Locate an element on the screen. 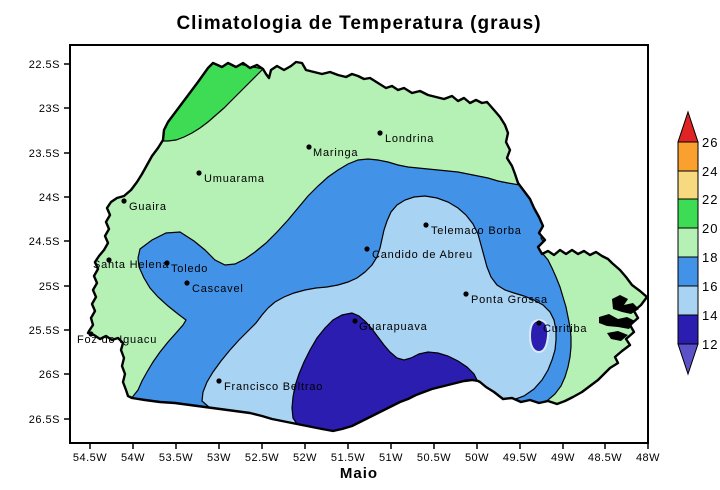 The height and width of the screenshot is (490, 720). x-tick-label: 50.5W is located at coordinates (434, 458).